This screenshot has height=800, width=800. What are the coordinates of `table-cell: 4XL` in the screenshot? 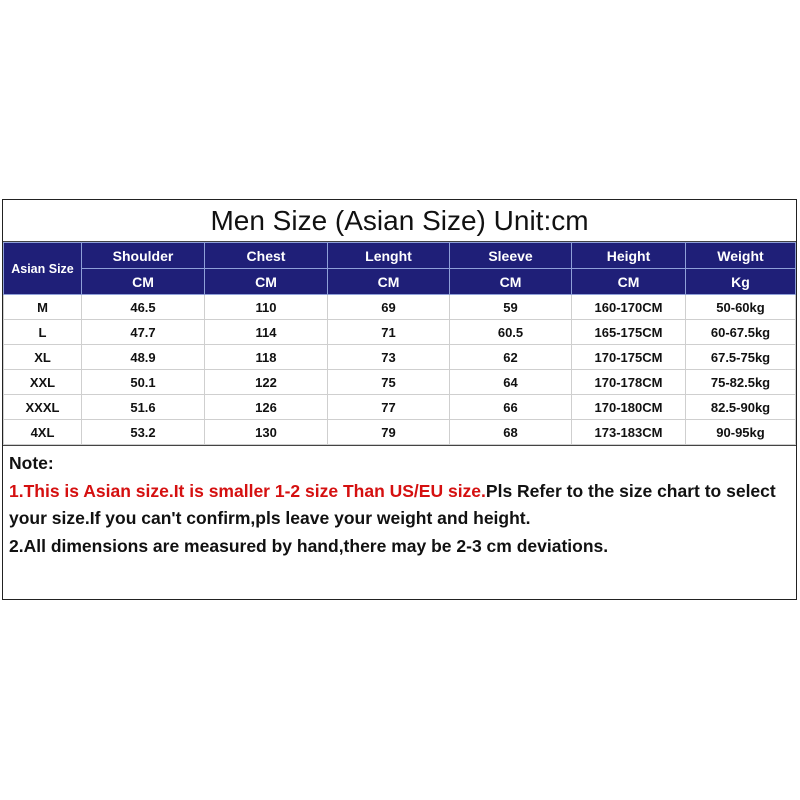 It's located at (42, 432).